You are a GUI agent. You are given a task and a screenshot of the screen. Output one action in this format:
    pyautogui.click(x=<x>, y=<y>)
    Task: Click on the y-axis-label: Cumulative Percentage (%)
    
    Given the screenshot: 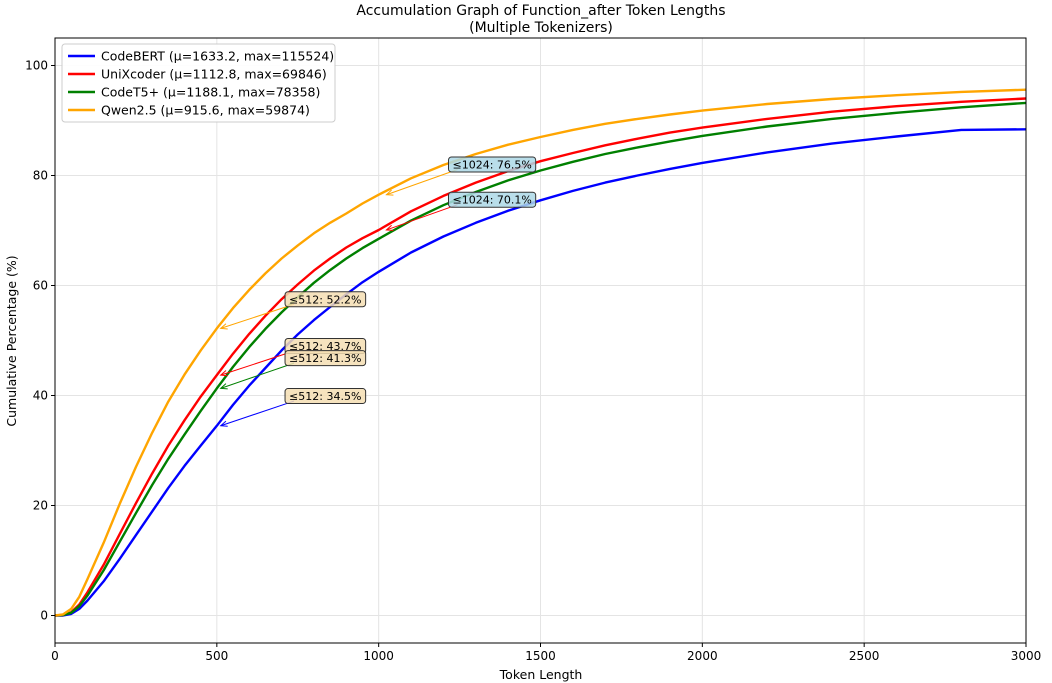 What is the action you would take?
    pyautogui.click(x=11, y=340)
    